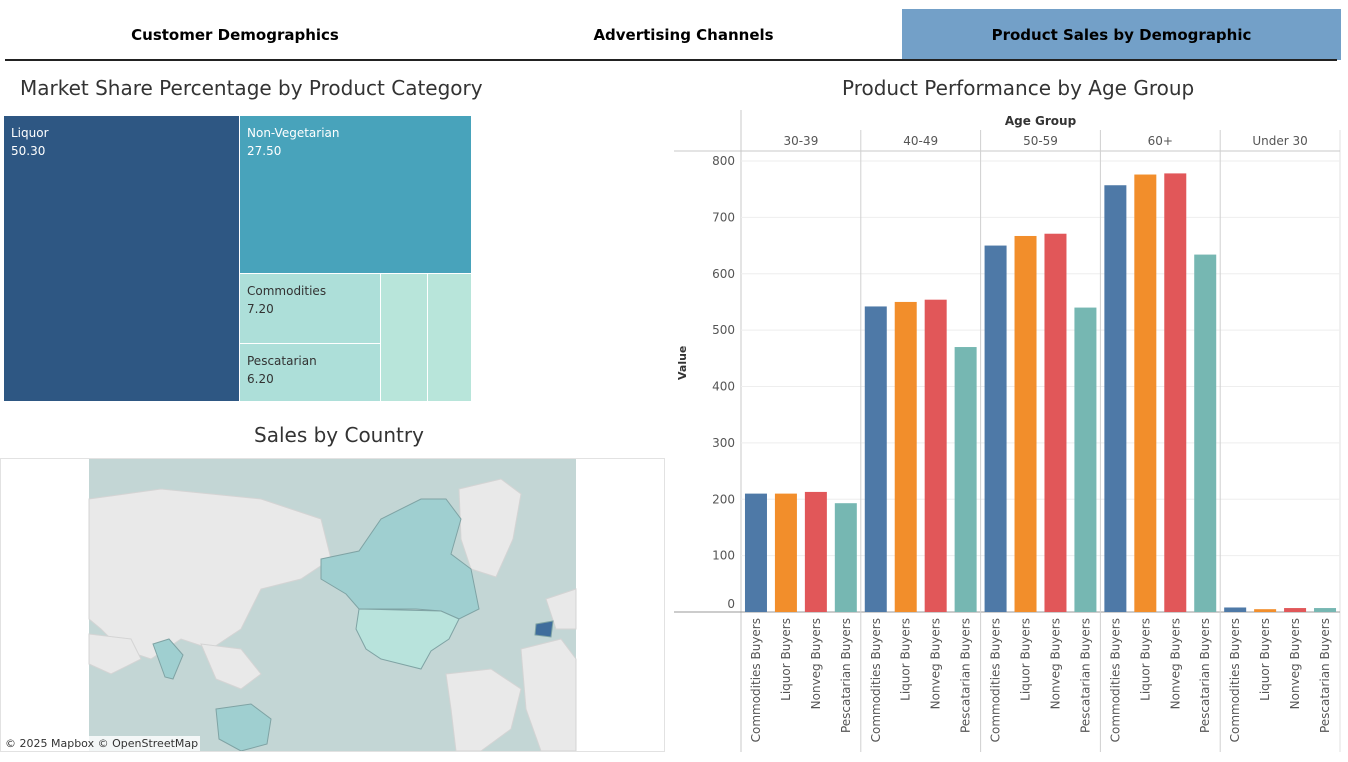 The height and width of the screenshot is (762, 1348). I want to click on tab-advertising-channels: Advertising Channels, so click(683, 34).